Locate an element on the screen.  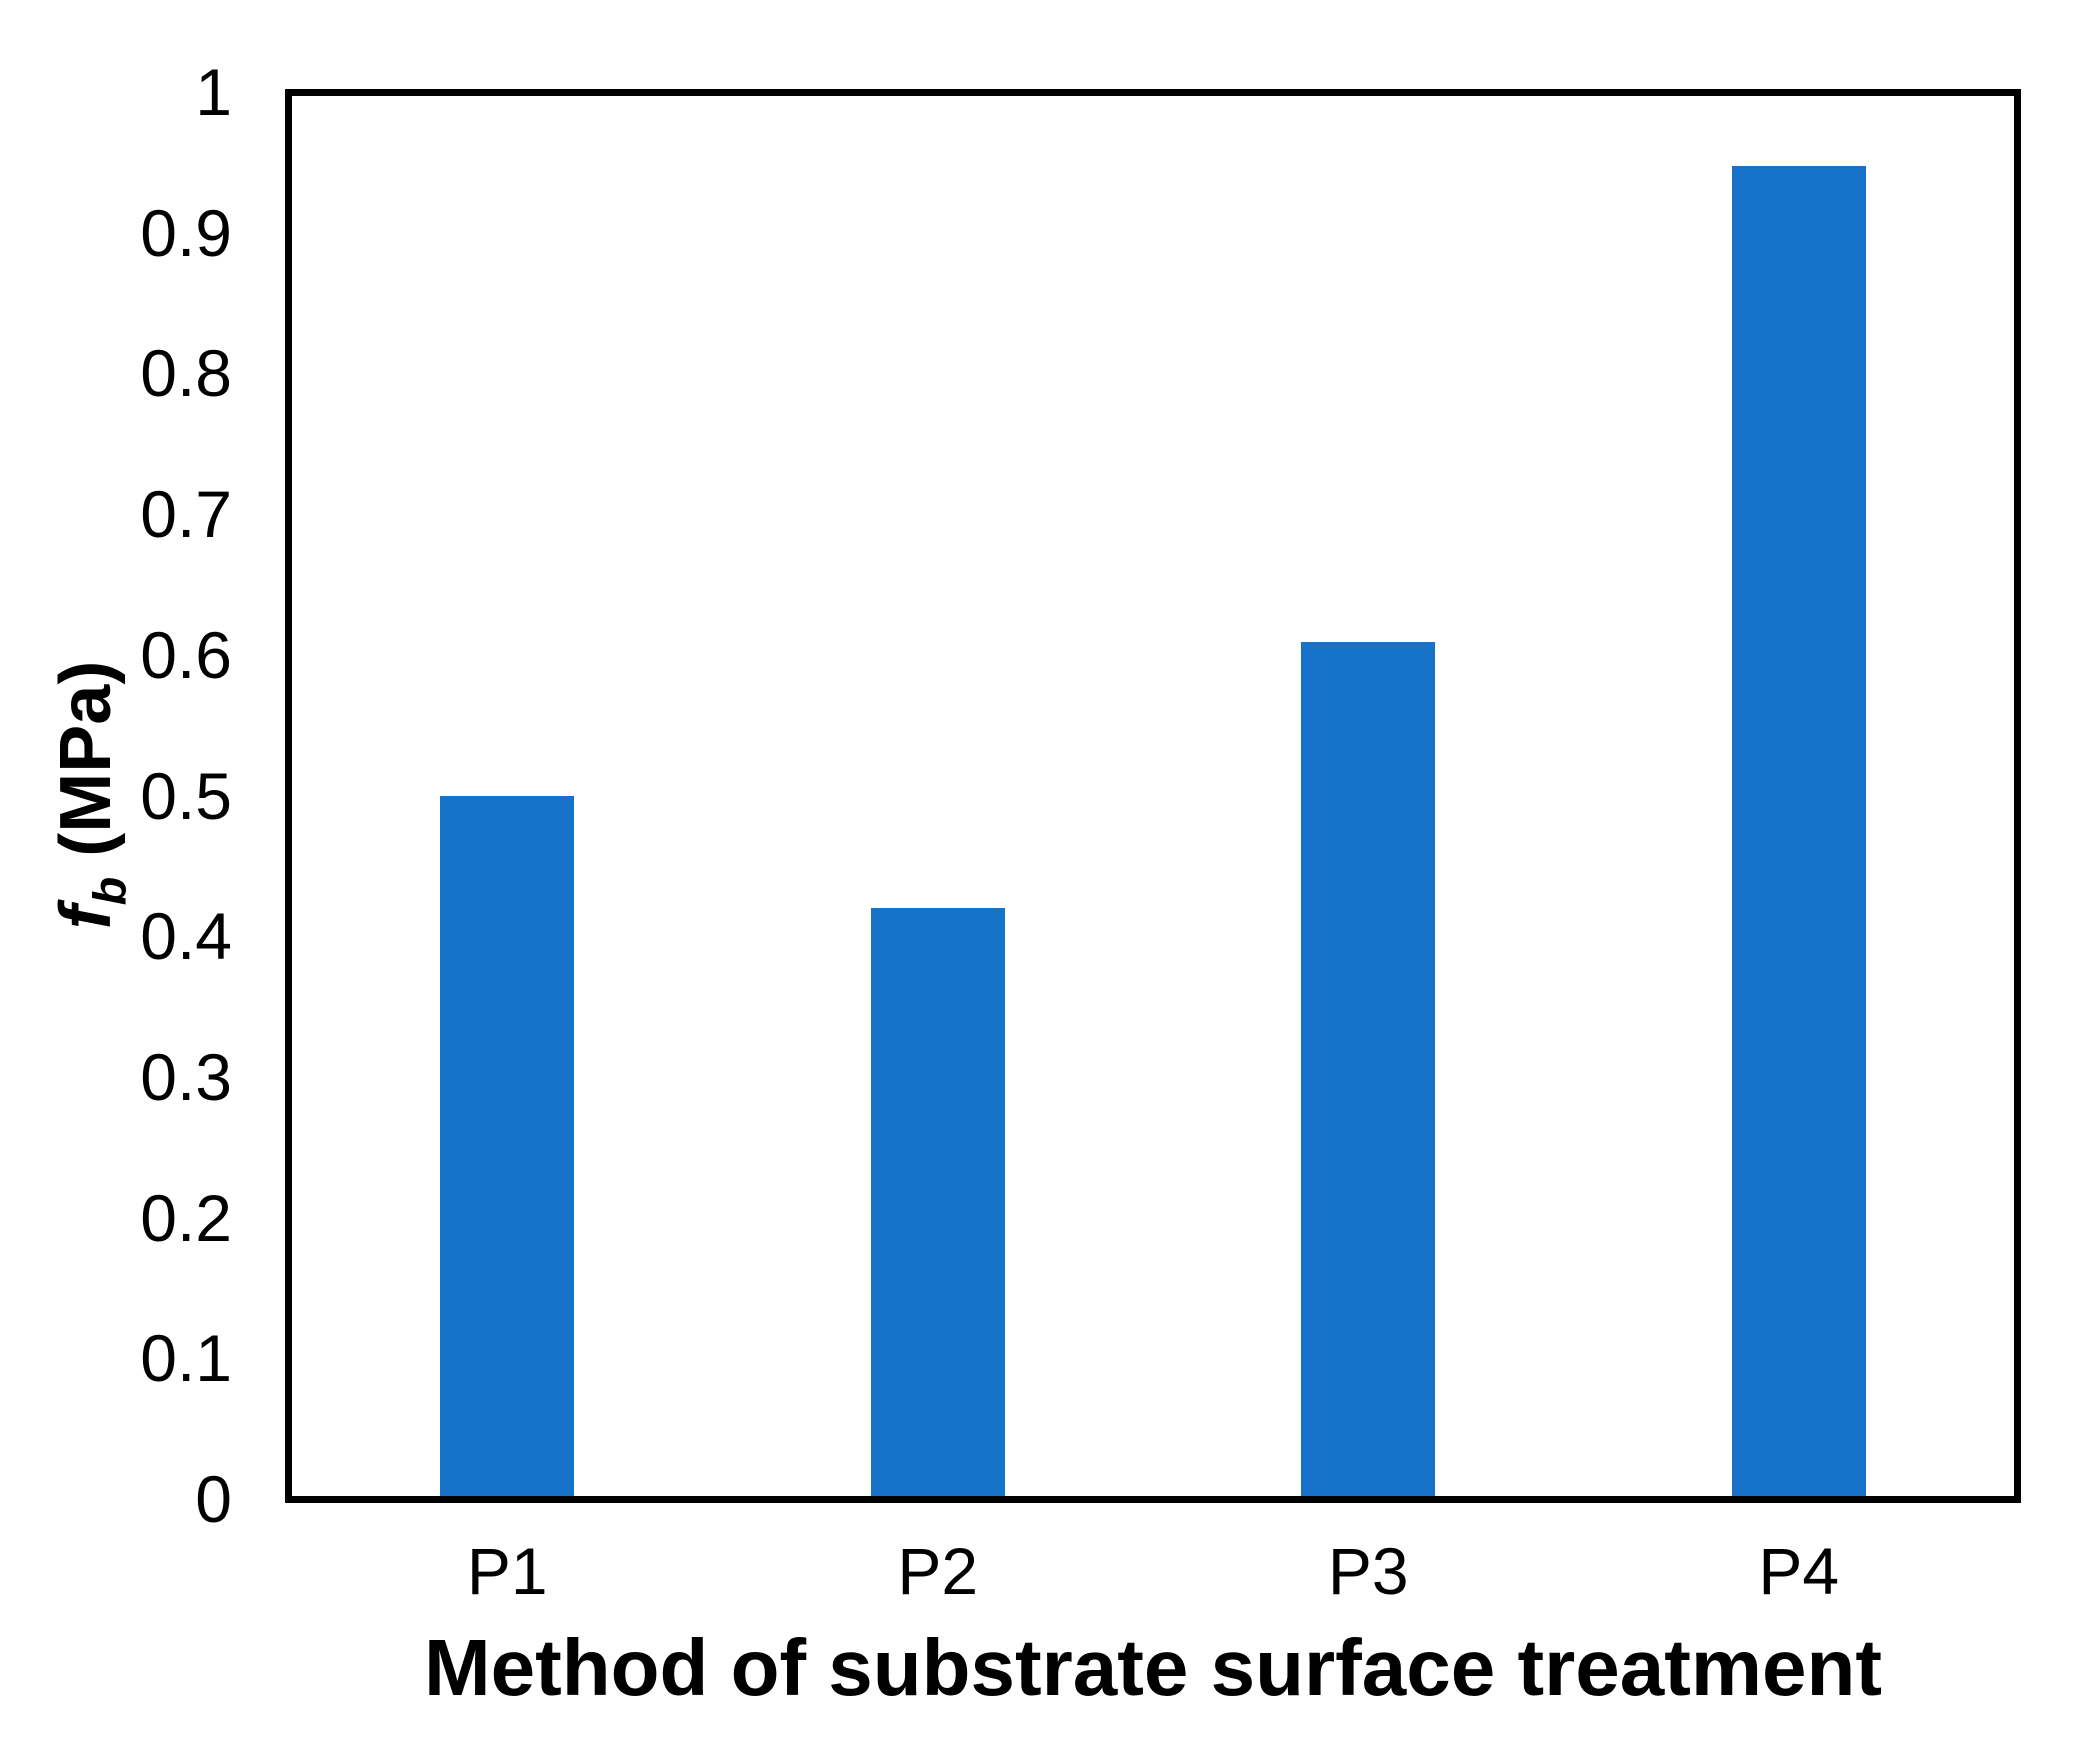
y-tick-label-0.3: 0.3 is located at coordinates (186, 1076).